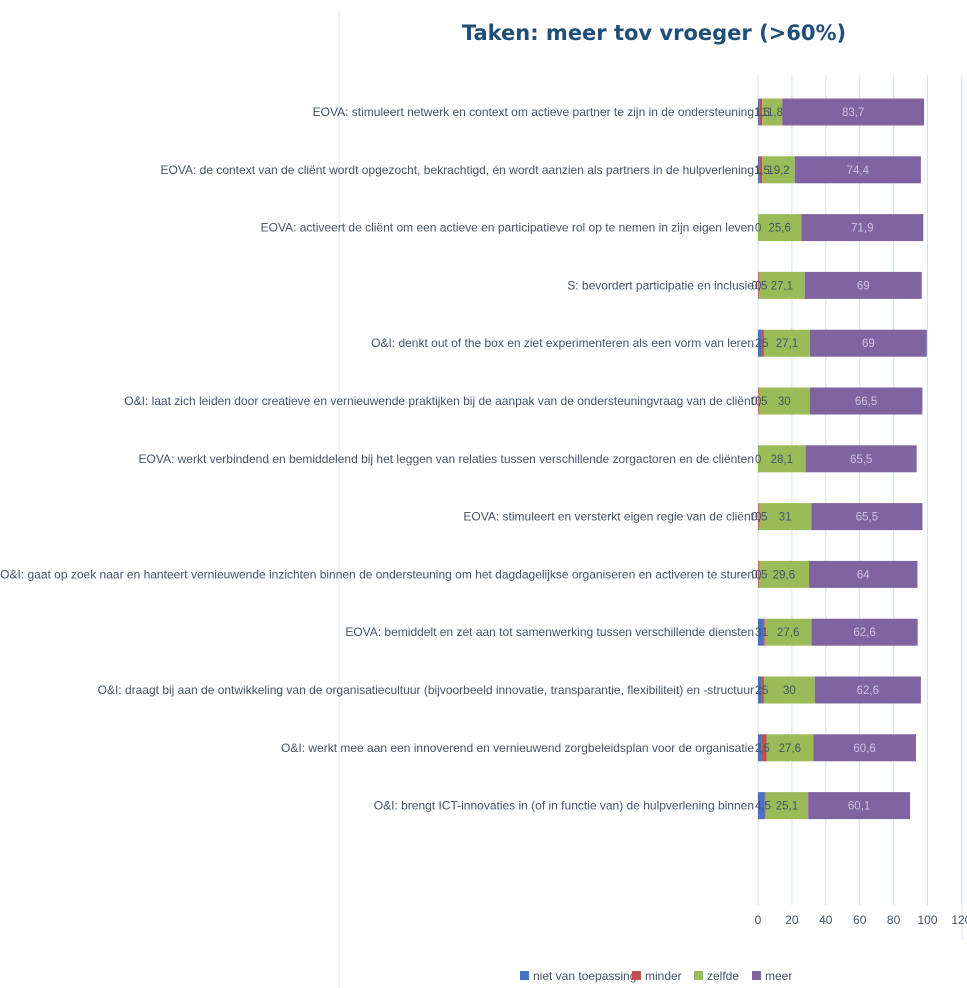 The width and height of the screenshot is (967, 988). I want to click on bars, so click(842, 459).